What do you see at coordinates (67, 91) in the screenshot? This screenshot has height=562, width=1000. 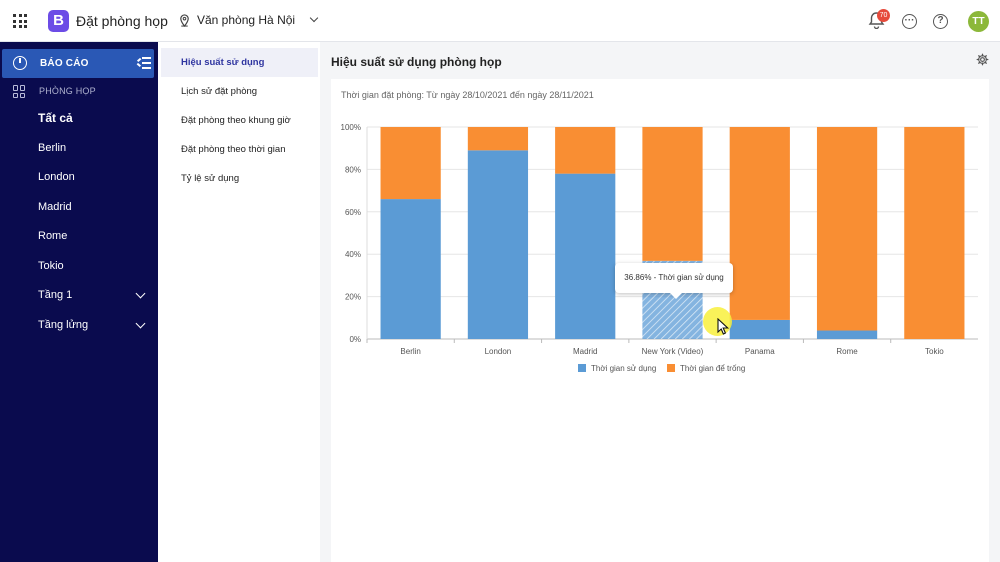 I see `sidebar-section-rooms: PHÒNG HỌP` at bounding box center [67, 91].